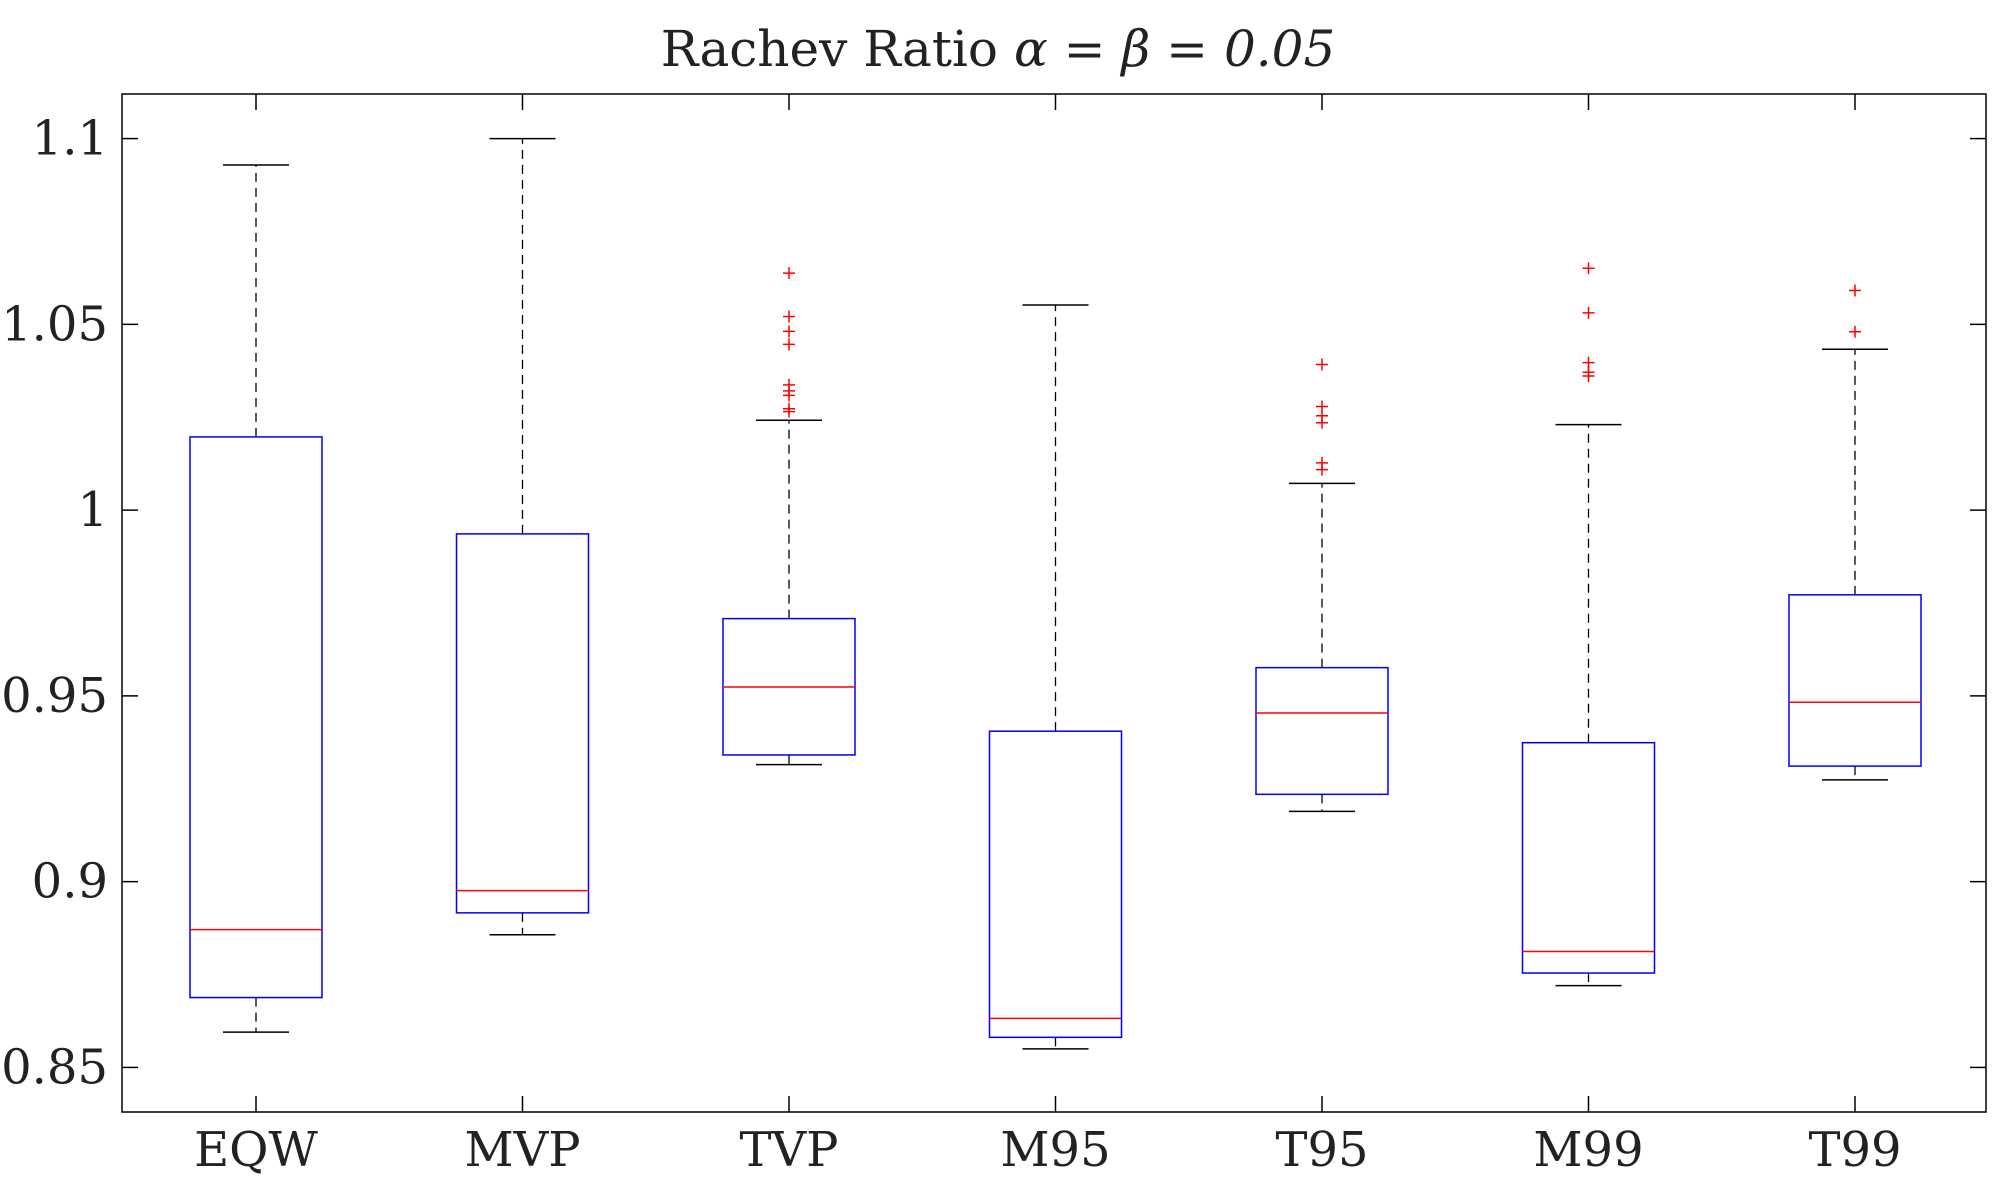 The image size is (1996, 1195). I want to click on y-tick-label: 0.95, so click(54, 696).